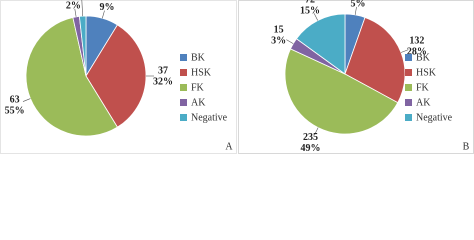 The width and height of the screenshot is (474, 240). Describe the element at coordinates (163, 70) in the screenshot. I see `data-label: 37` at that location.